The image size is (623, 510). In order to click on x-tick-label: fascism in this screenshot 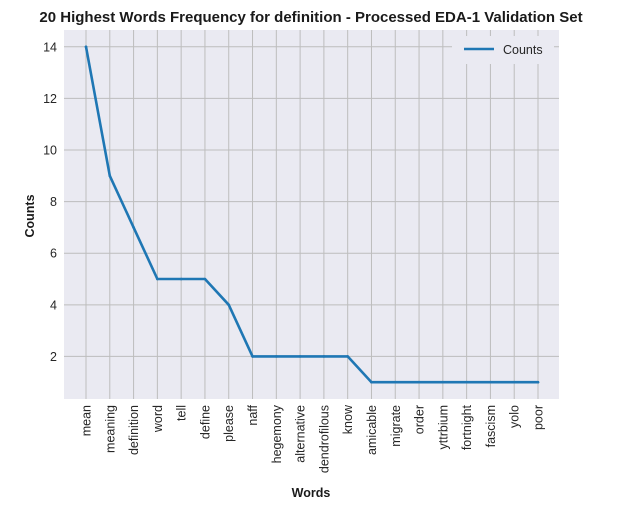, I will do `click(491, 426)`.